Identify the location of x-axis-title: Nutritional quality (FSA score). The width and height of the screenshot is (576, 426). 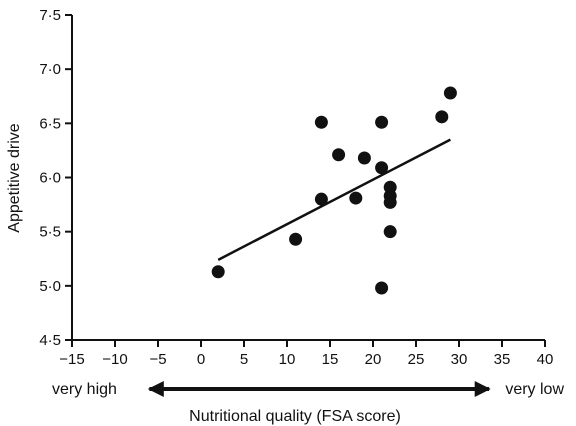
(295, 416).